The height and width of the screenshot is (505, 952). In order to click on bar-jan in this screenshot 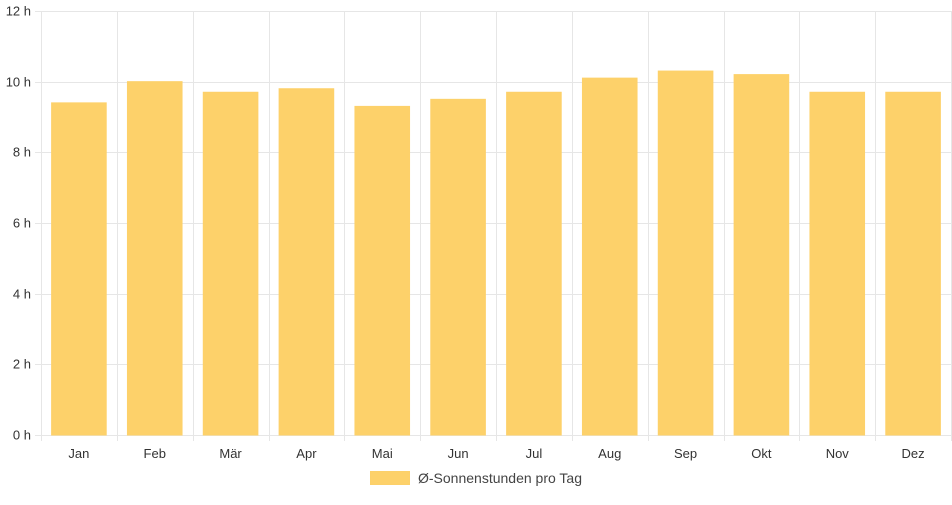, I will do `click(79, 269)`.